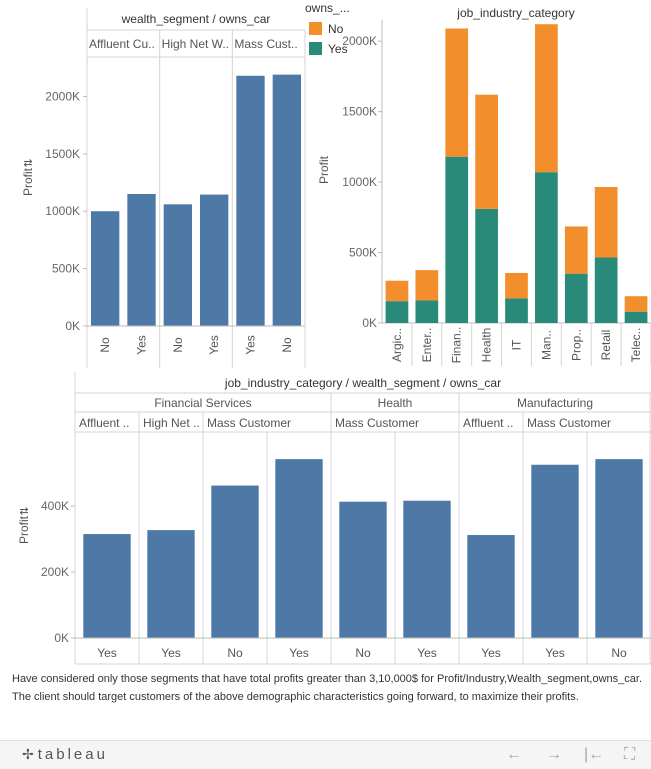  Describe the element at coordinates (122, 44) in the screenshot. I see `chart1-group-label: Affluent Cu..` at that location.